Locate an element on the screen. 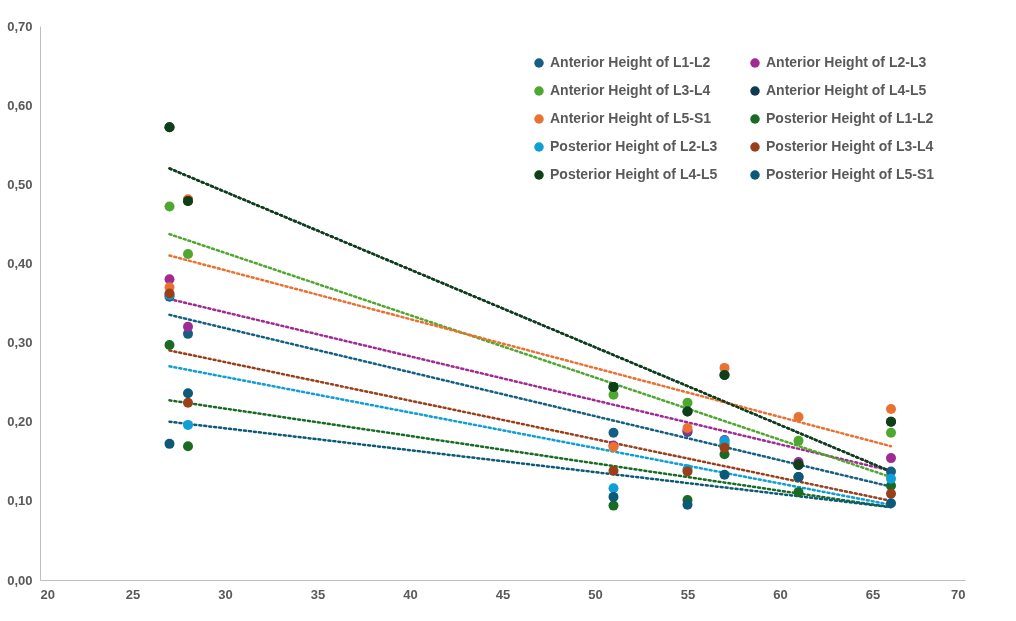  legend-label: Posterior Height of L5-S1 is located at coordinates (850, 174).